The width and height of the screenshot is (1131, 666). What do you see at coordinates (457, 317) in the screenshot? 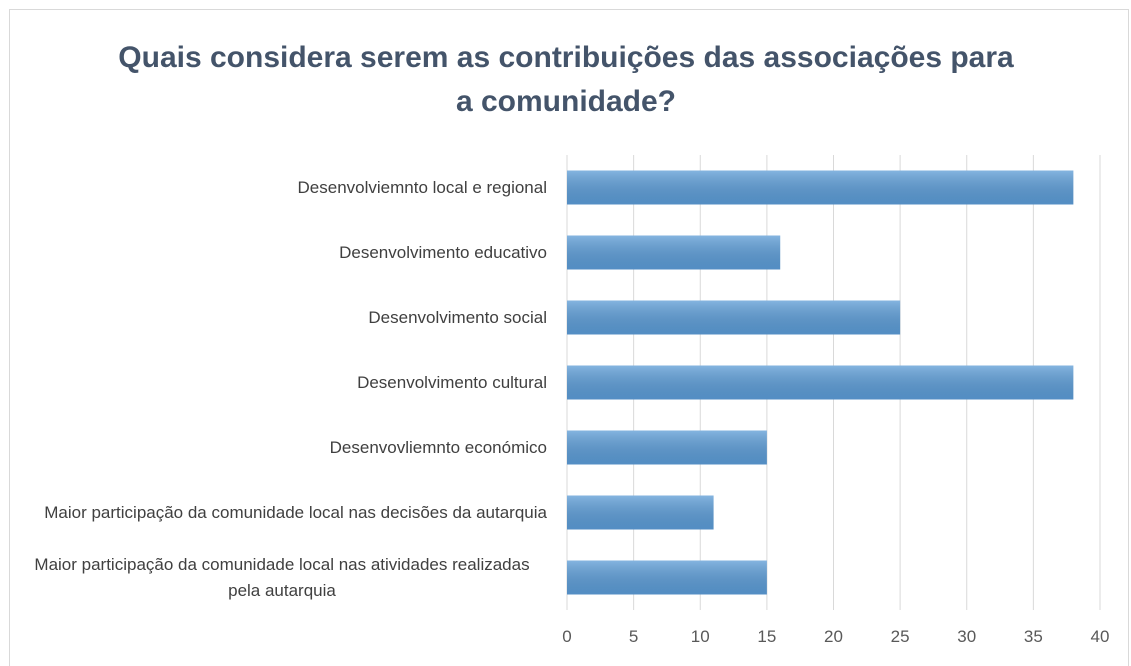
I see `y-tick-text: Desenvolvimento social` at bounding box center [457, 317].